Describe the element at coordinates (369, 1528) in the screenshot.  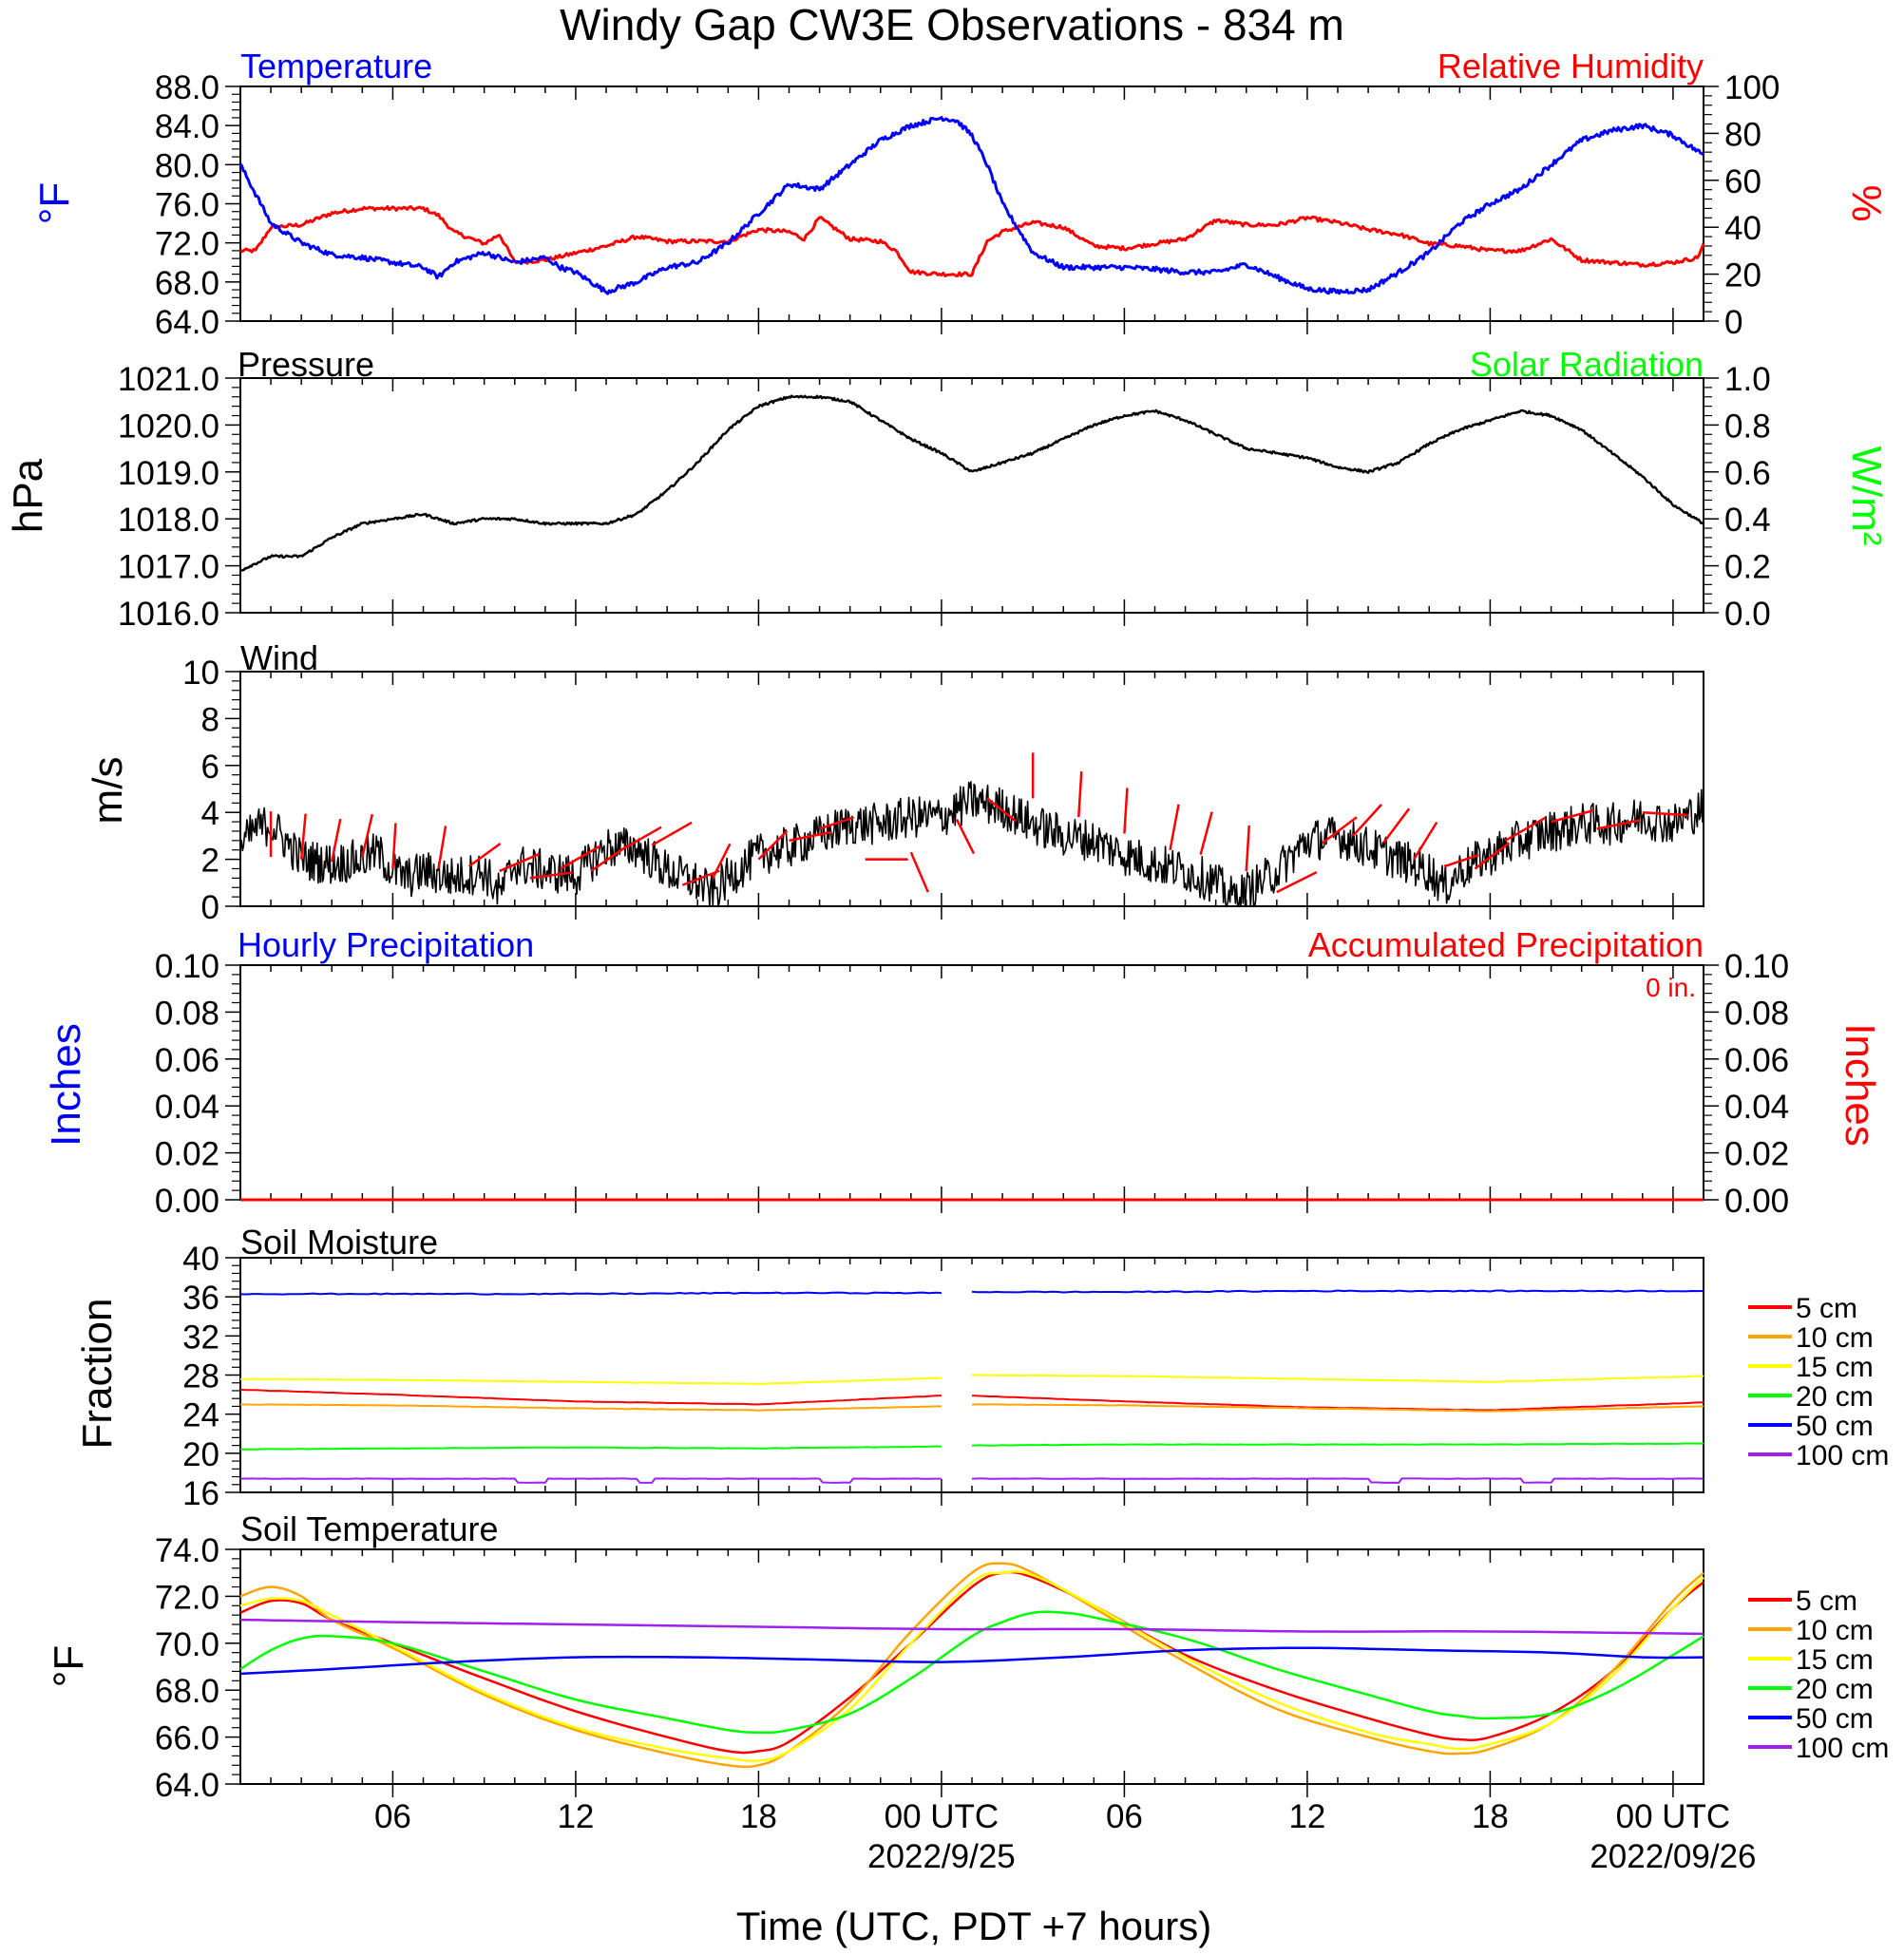
I see `soil-temperature-title: Soil Temperature` at that location.